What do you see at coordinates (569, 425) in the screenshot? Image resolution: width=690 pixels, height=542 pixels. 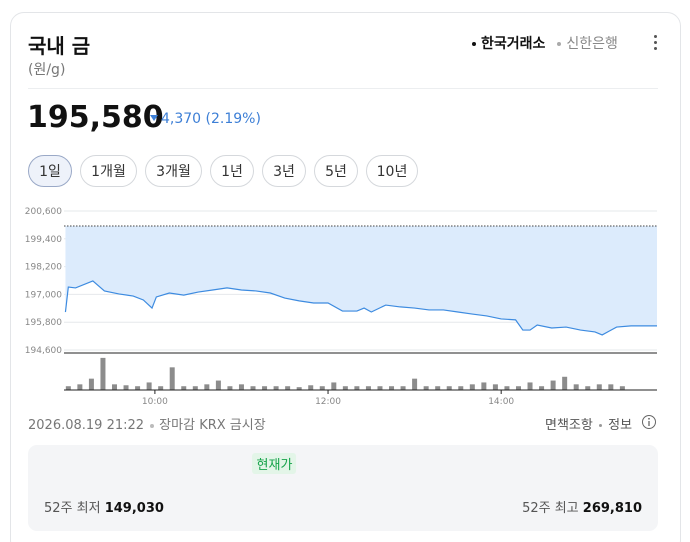 I see `disclaimer: 면책조항` at bounding box center [569, 425].